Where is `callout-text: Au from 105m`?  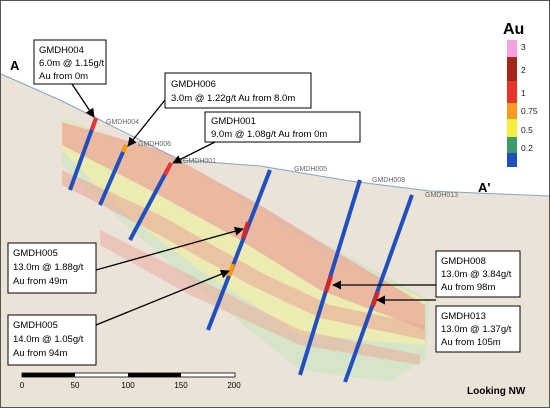 callout-text: Au from 105m is located at coordinates (471, 342).